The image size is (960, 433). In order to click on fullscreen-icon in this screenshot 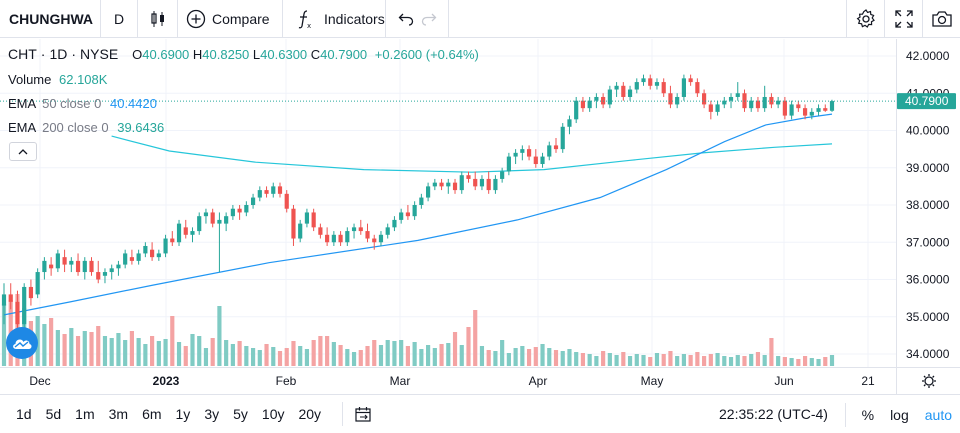, I will do `click(903, 19)`.